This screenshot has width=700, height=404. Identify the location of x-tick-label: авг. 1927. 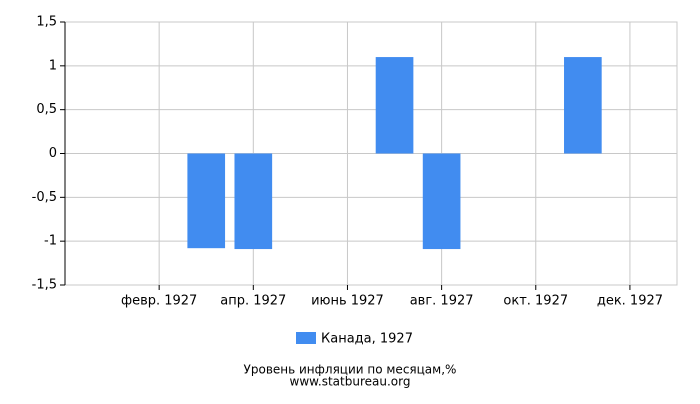
(442, 301).